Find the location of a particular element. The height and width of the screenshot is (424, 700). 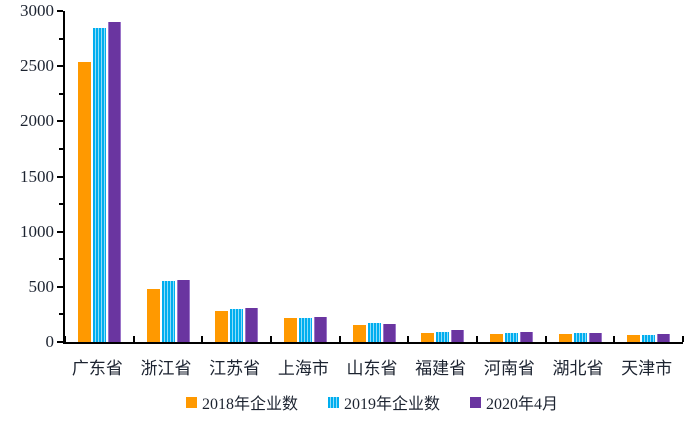

legend-label-2018: 2018年企业数 is located at coordinates (249, 404).